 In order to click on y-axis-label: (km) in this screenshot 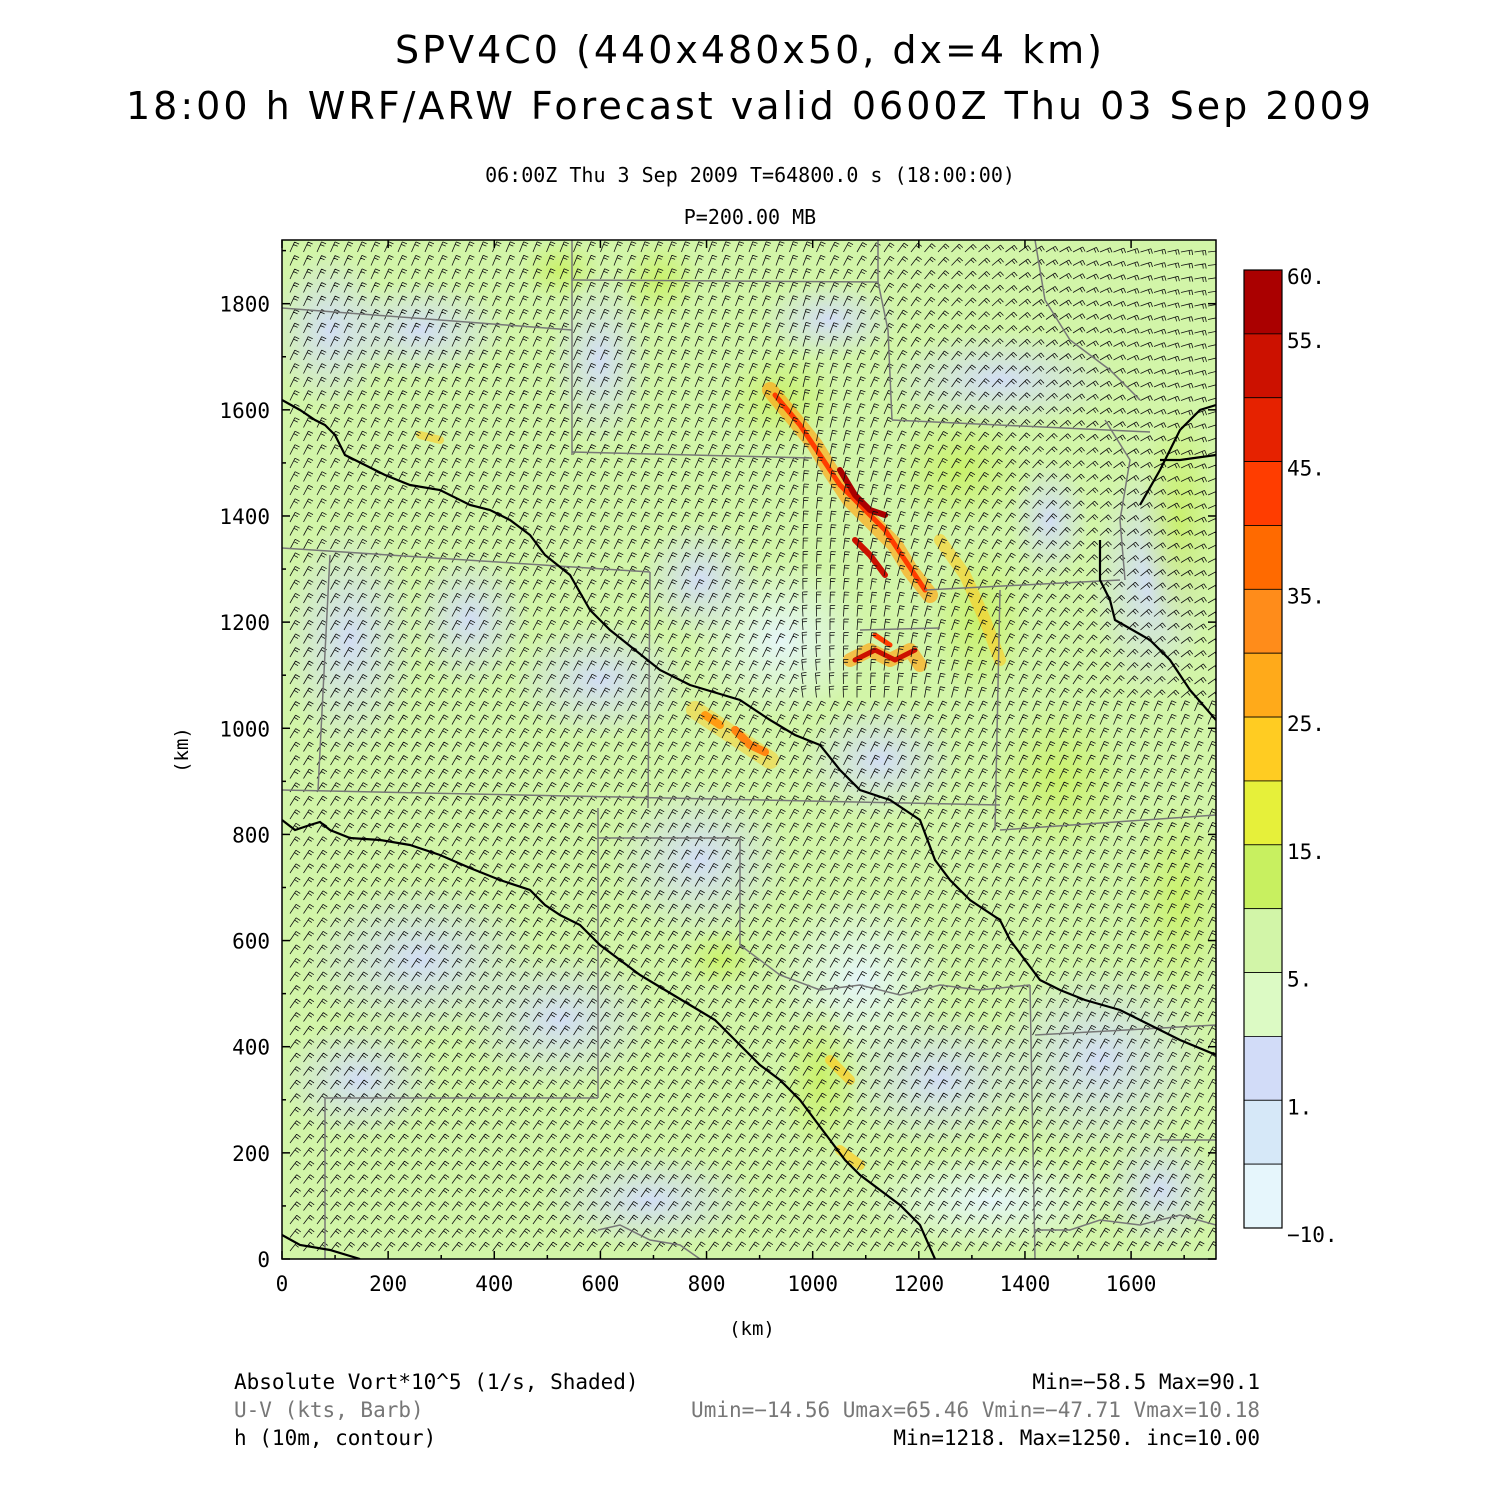, I will do `click(182, 750)`.